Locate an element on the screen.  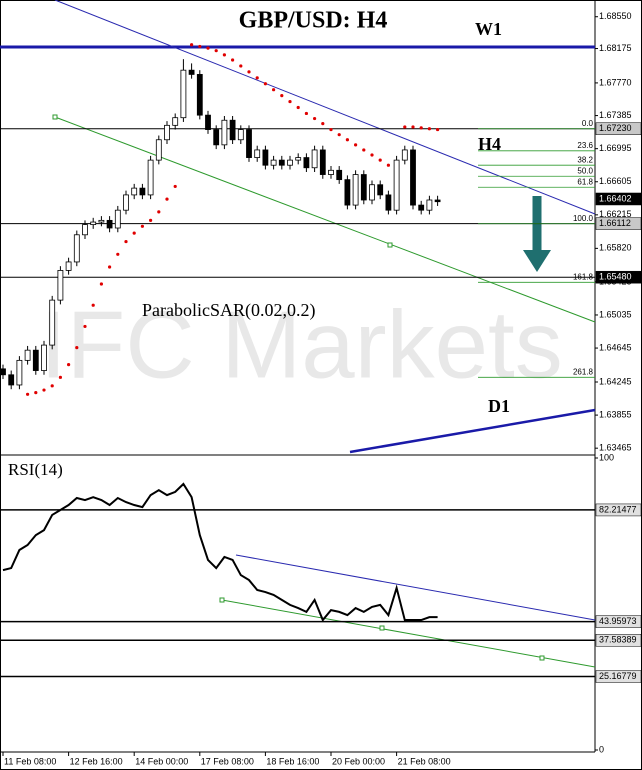
y-tick-label: 0 is located at coordinates (601, 749).